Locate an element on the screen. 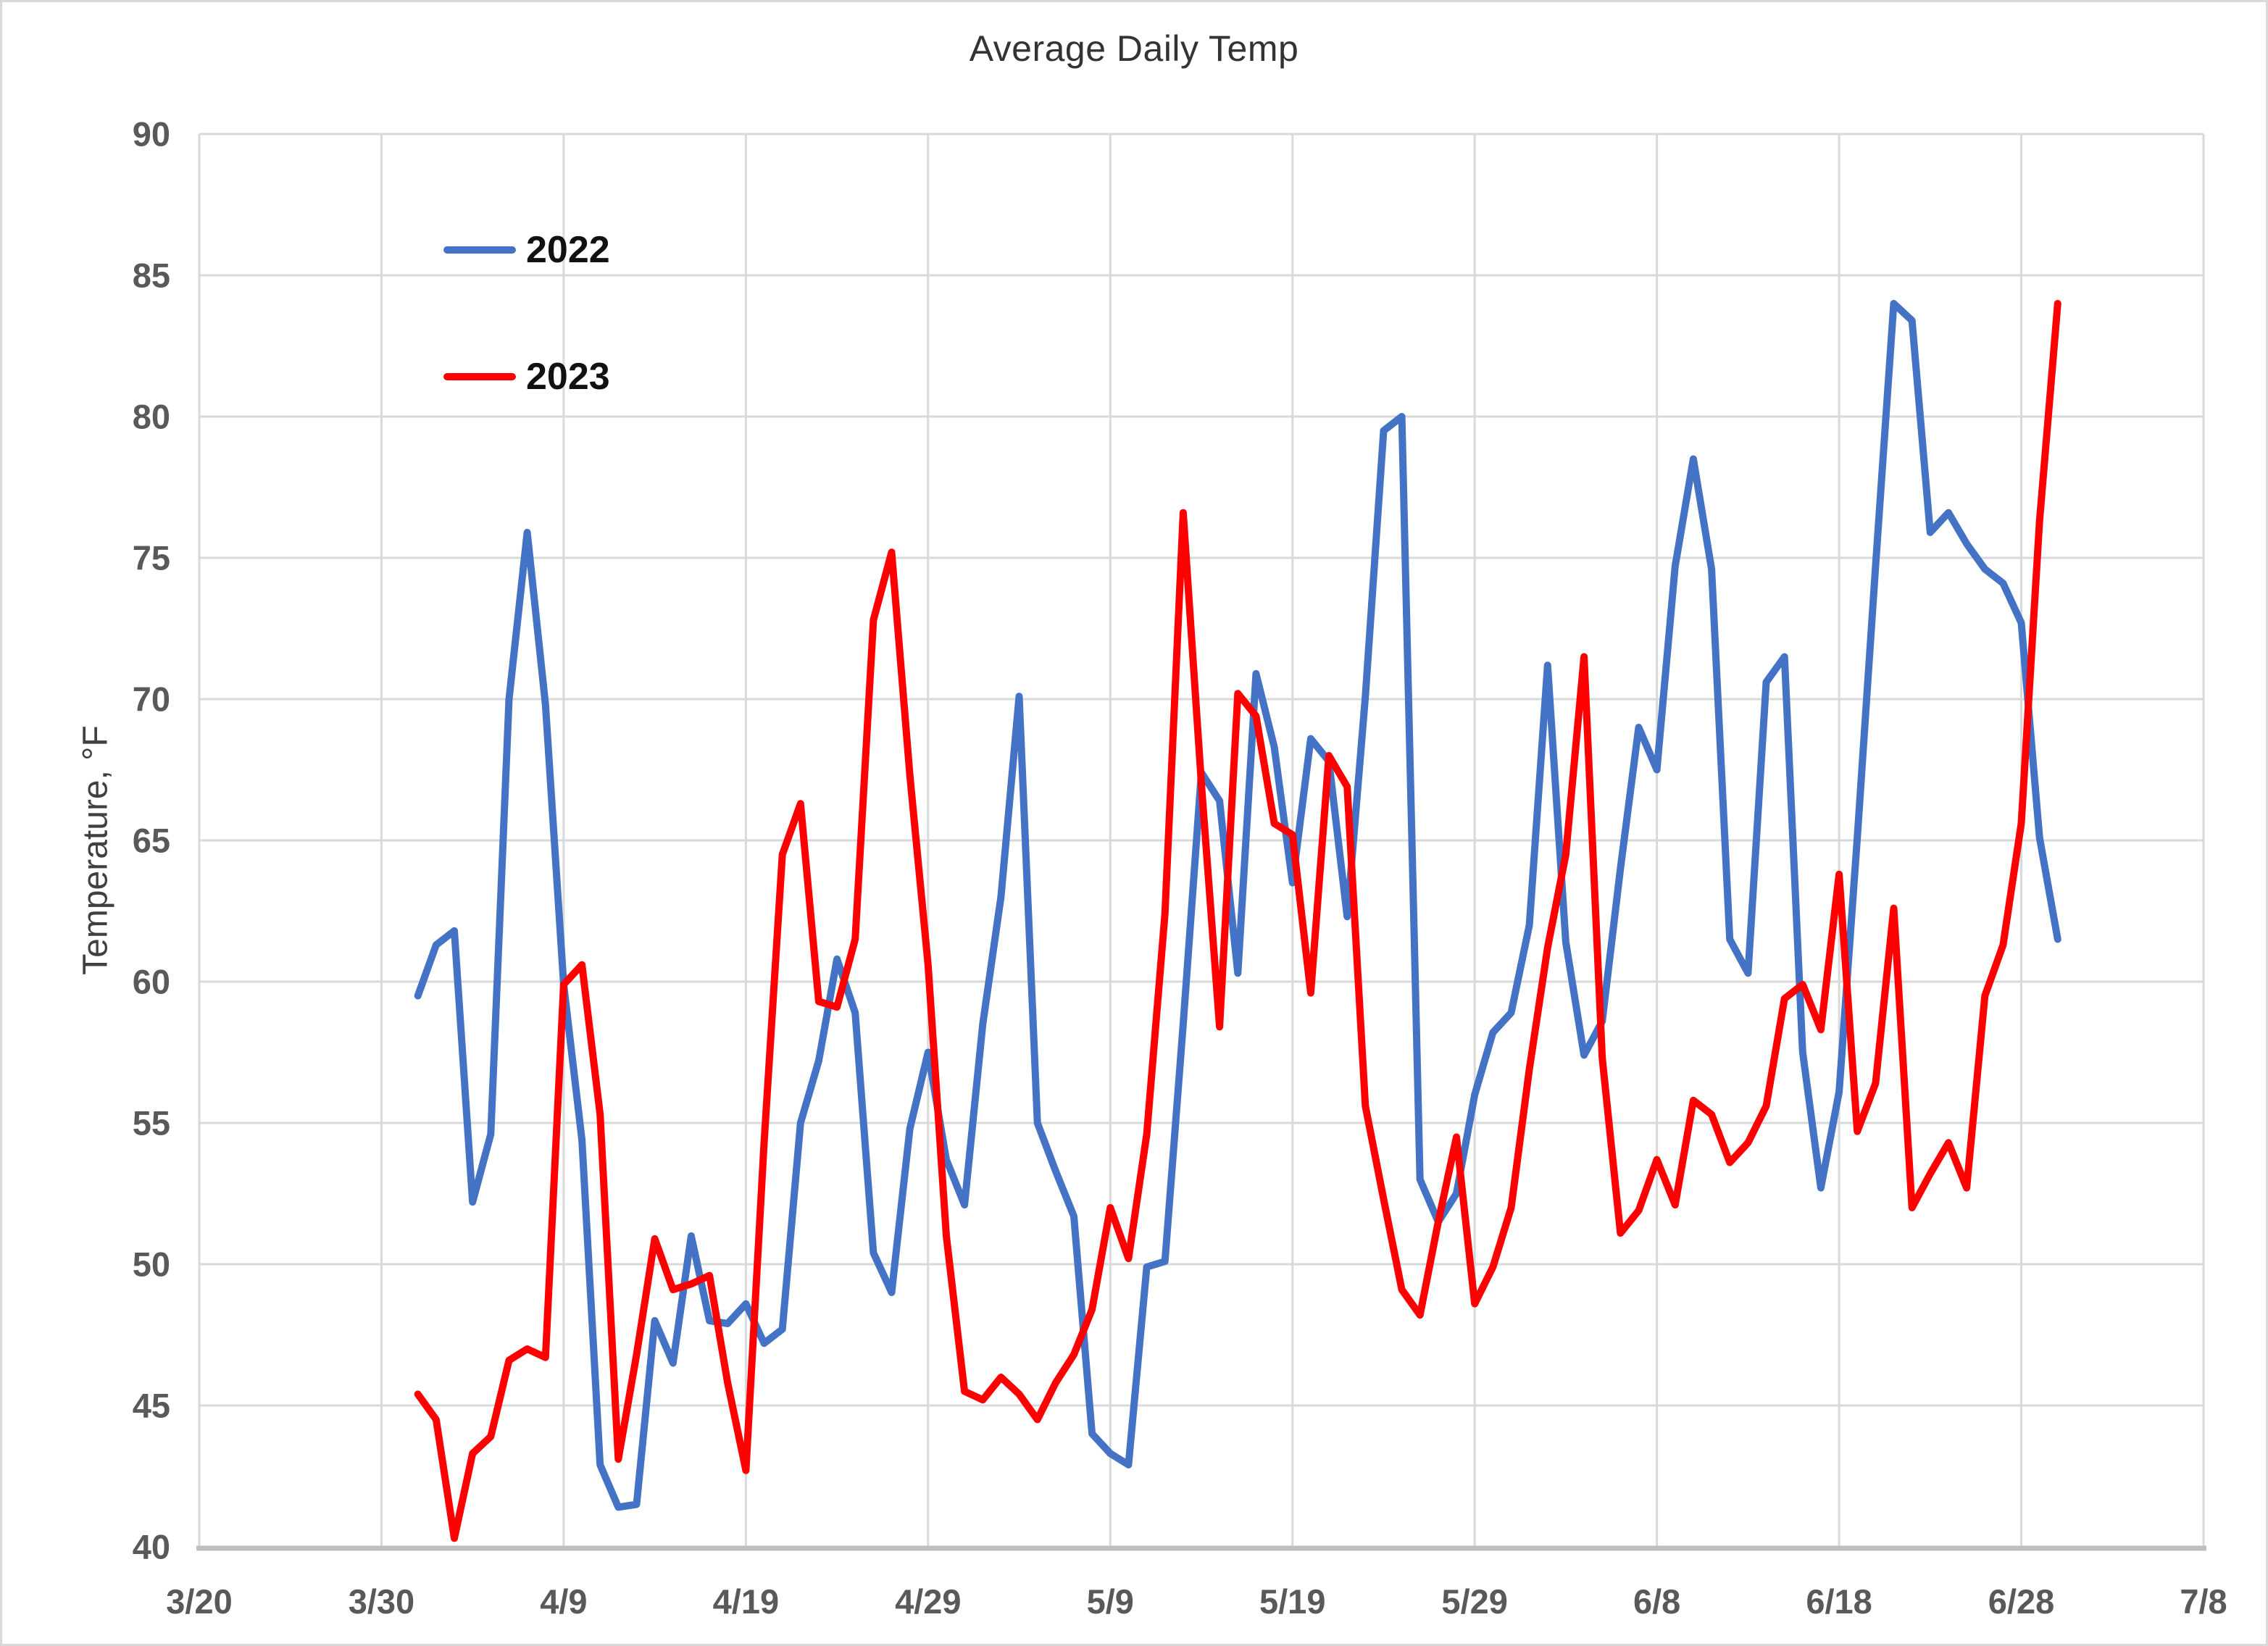 This screenshot has height=1646, width=2268. y-tick-label-75: 75 is located at coordinates (151, 557).